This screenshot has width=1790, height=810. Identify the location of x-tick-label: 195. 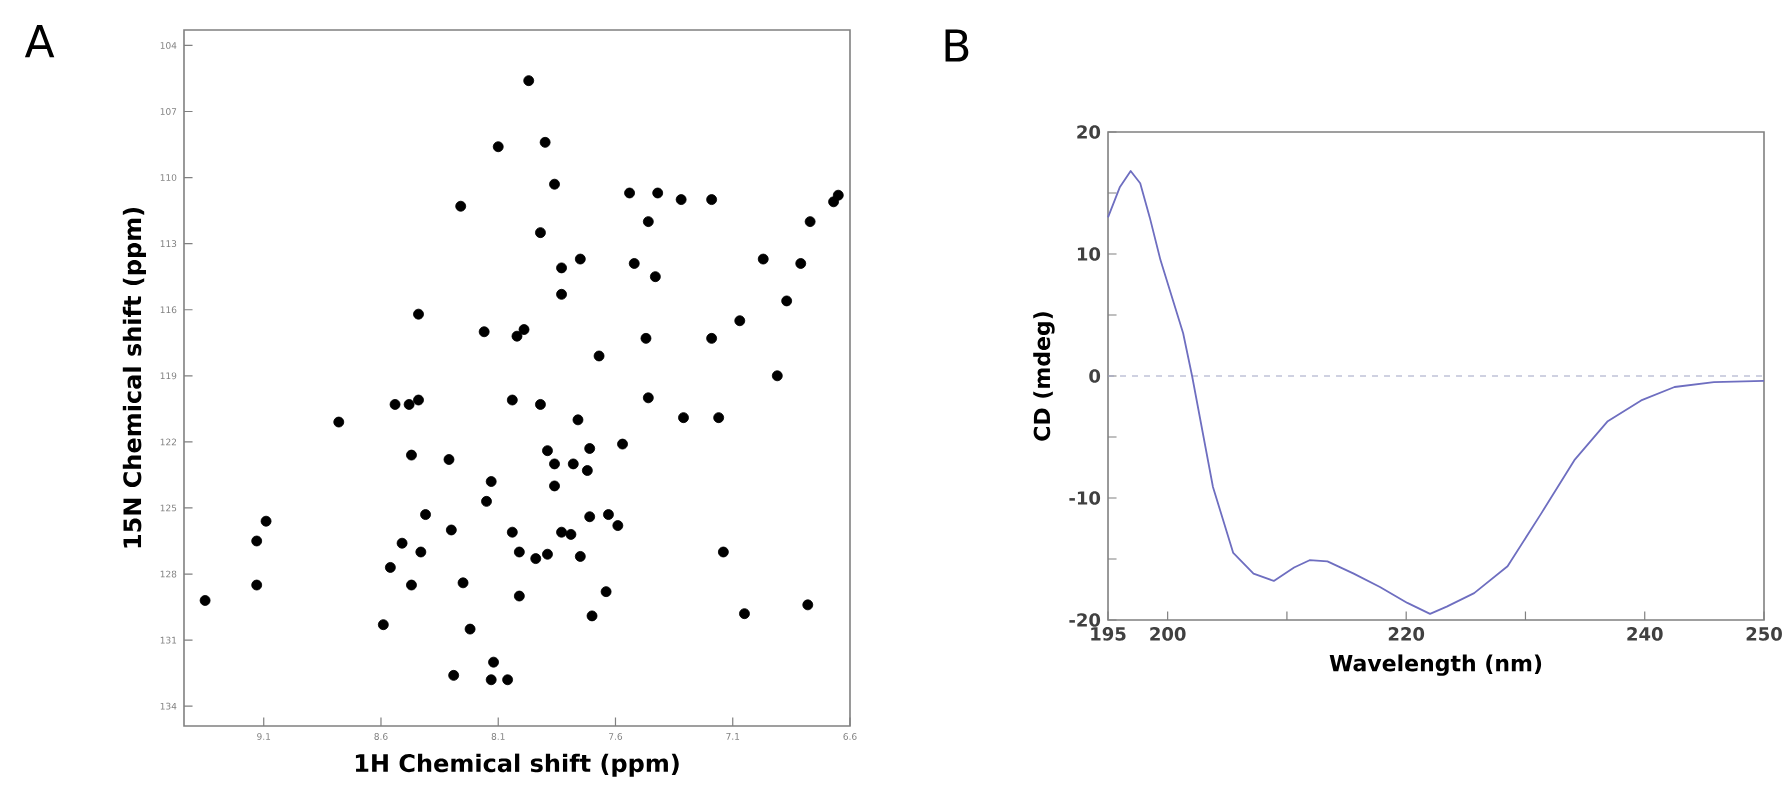
(1108, 634).